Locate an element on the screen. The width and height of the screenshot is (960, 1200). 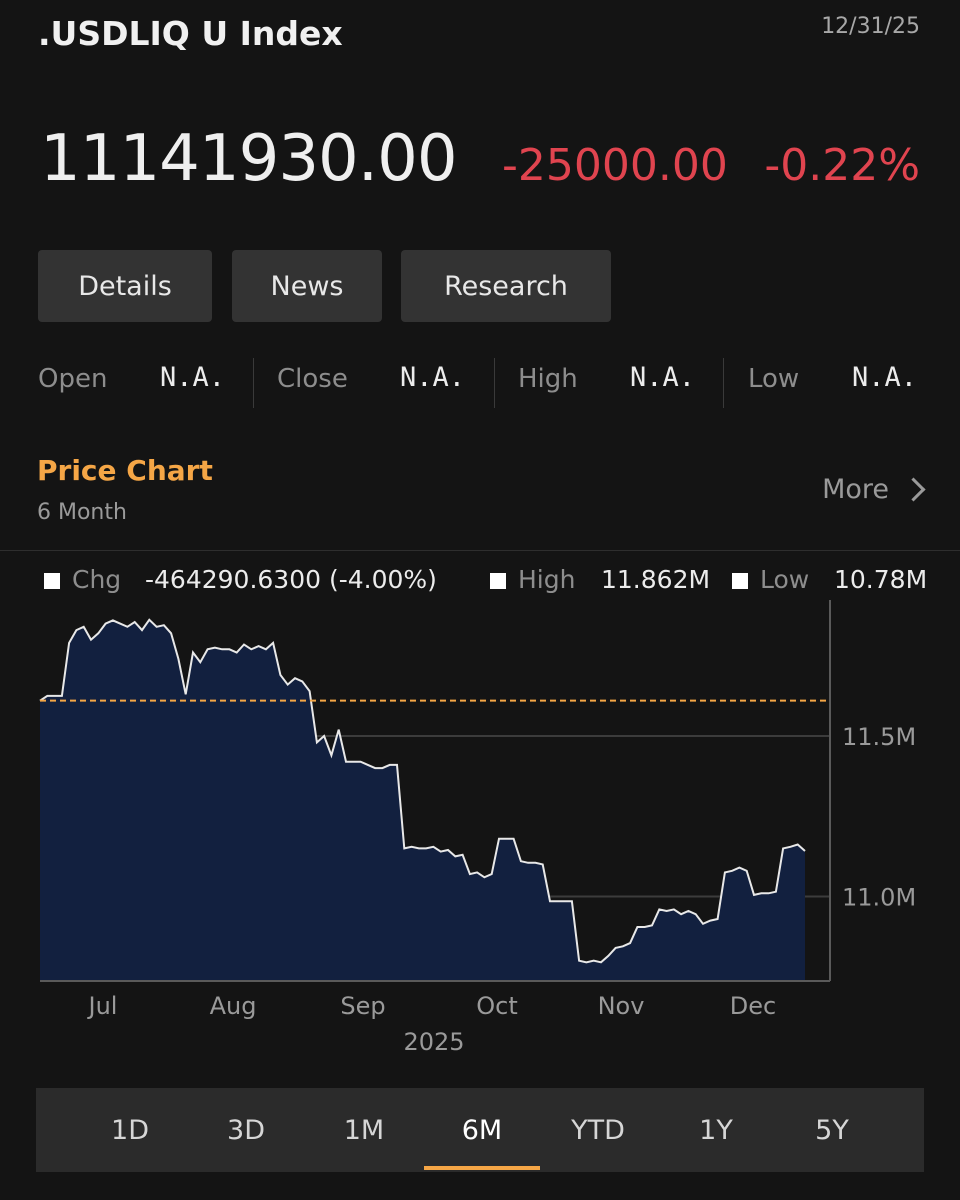
range-5y: 5Y is located at coordinates (832, 1130).